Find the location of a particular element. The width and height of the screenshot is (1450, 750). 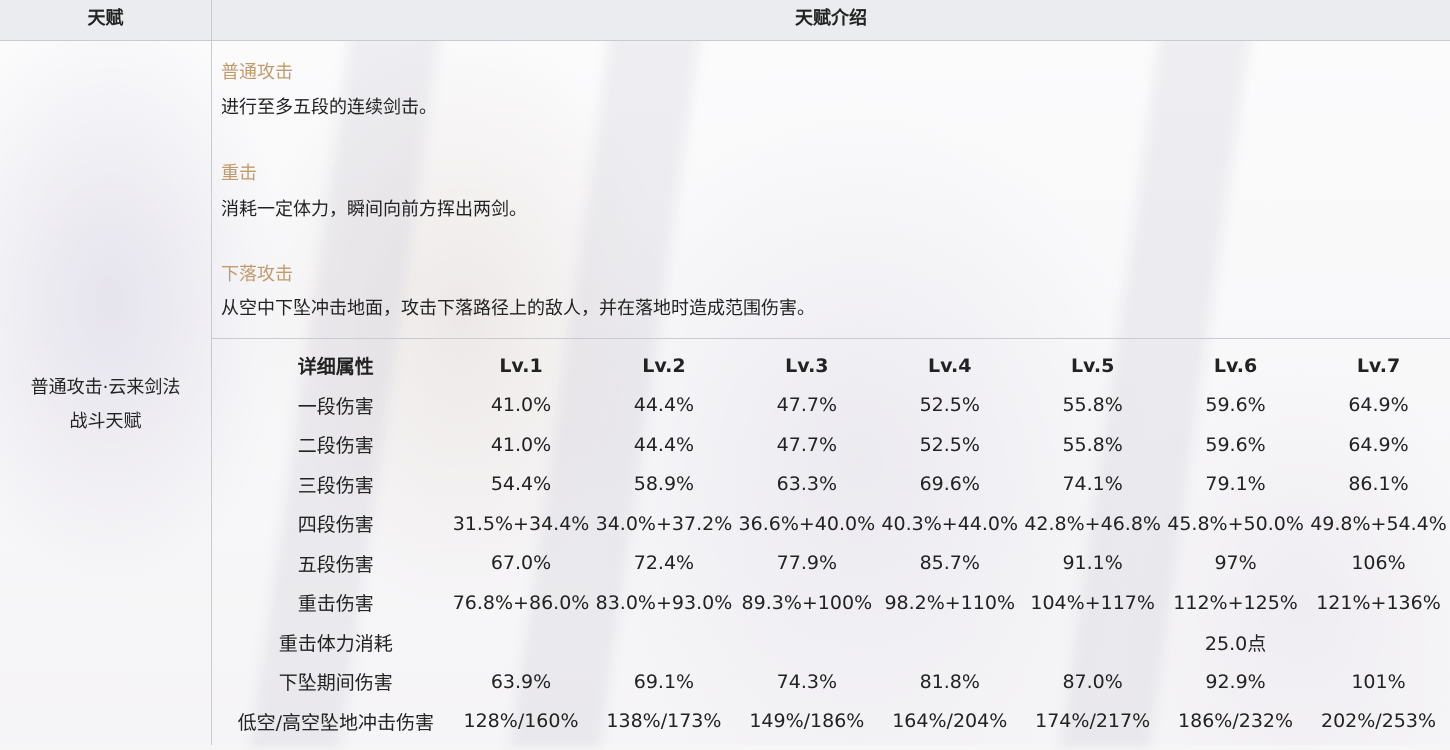

talent-name-cell: 普通攻击·云来剑法 战斗天赋 is located at coordinates (106, 393).